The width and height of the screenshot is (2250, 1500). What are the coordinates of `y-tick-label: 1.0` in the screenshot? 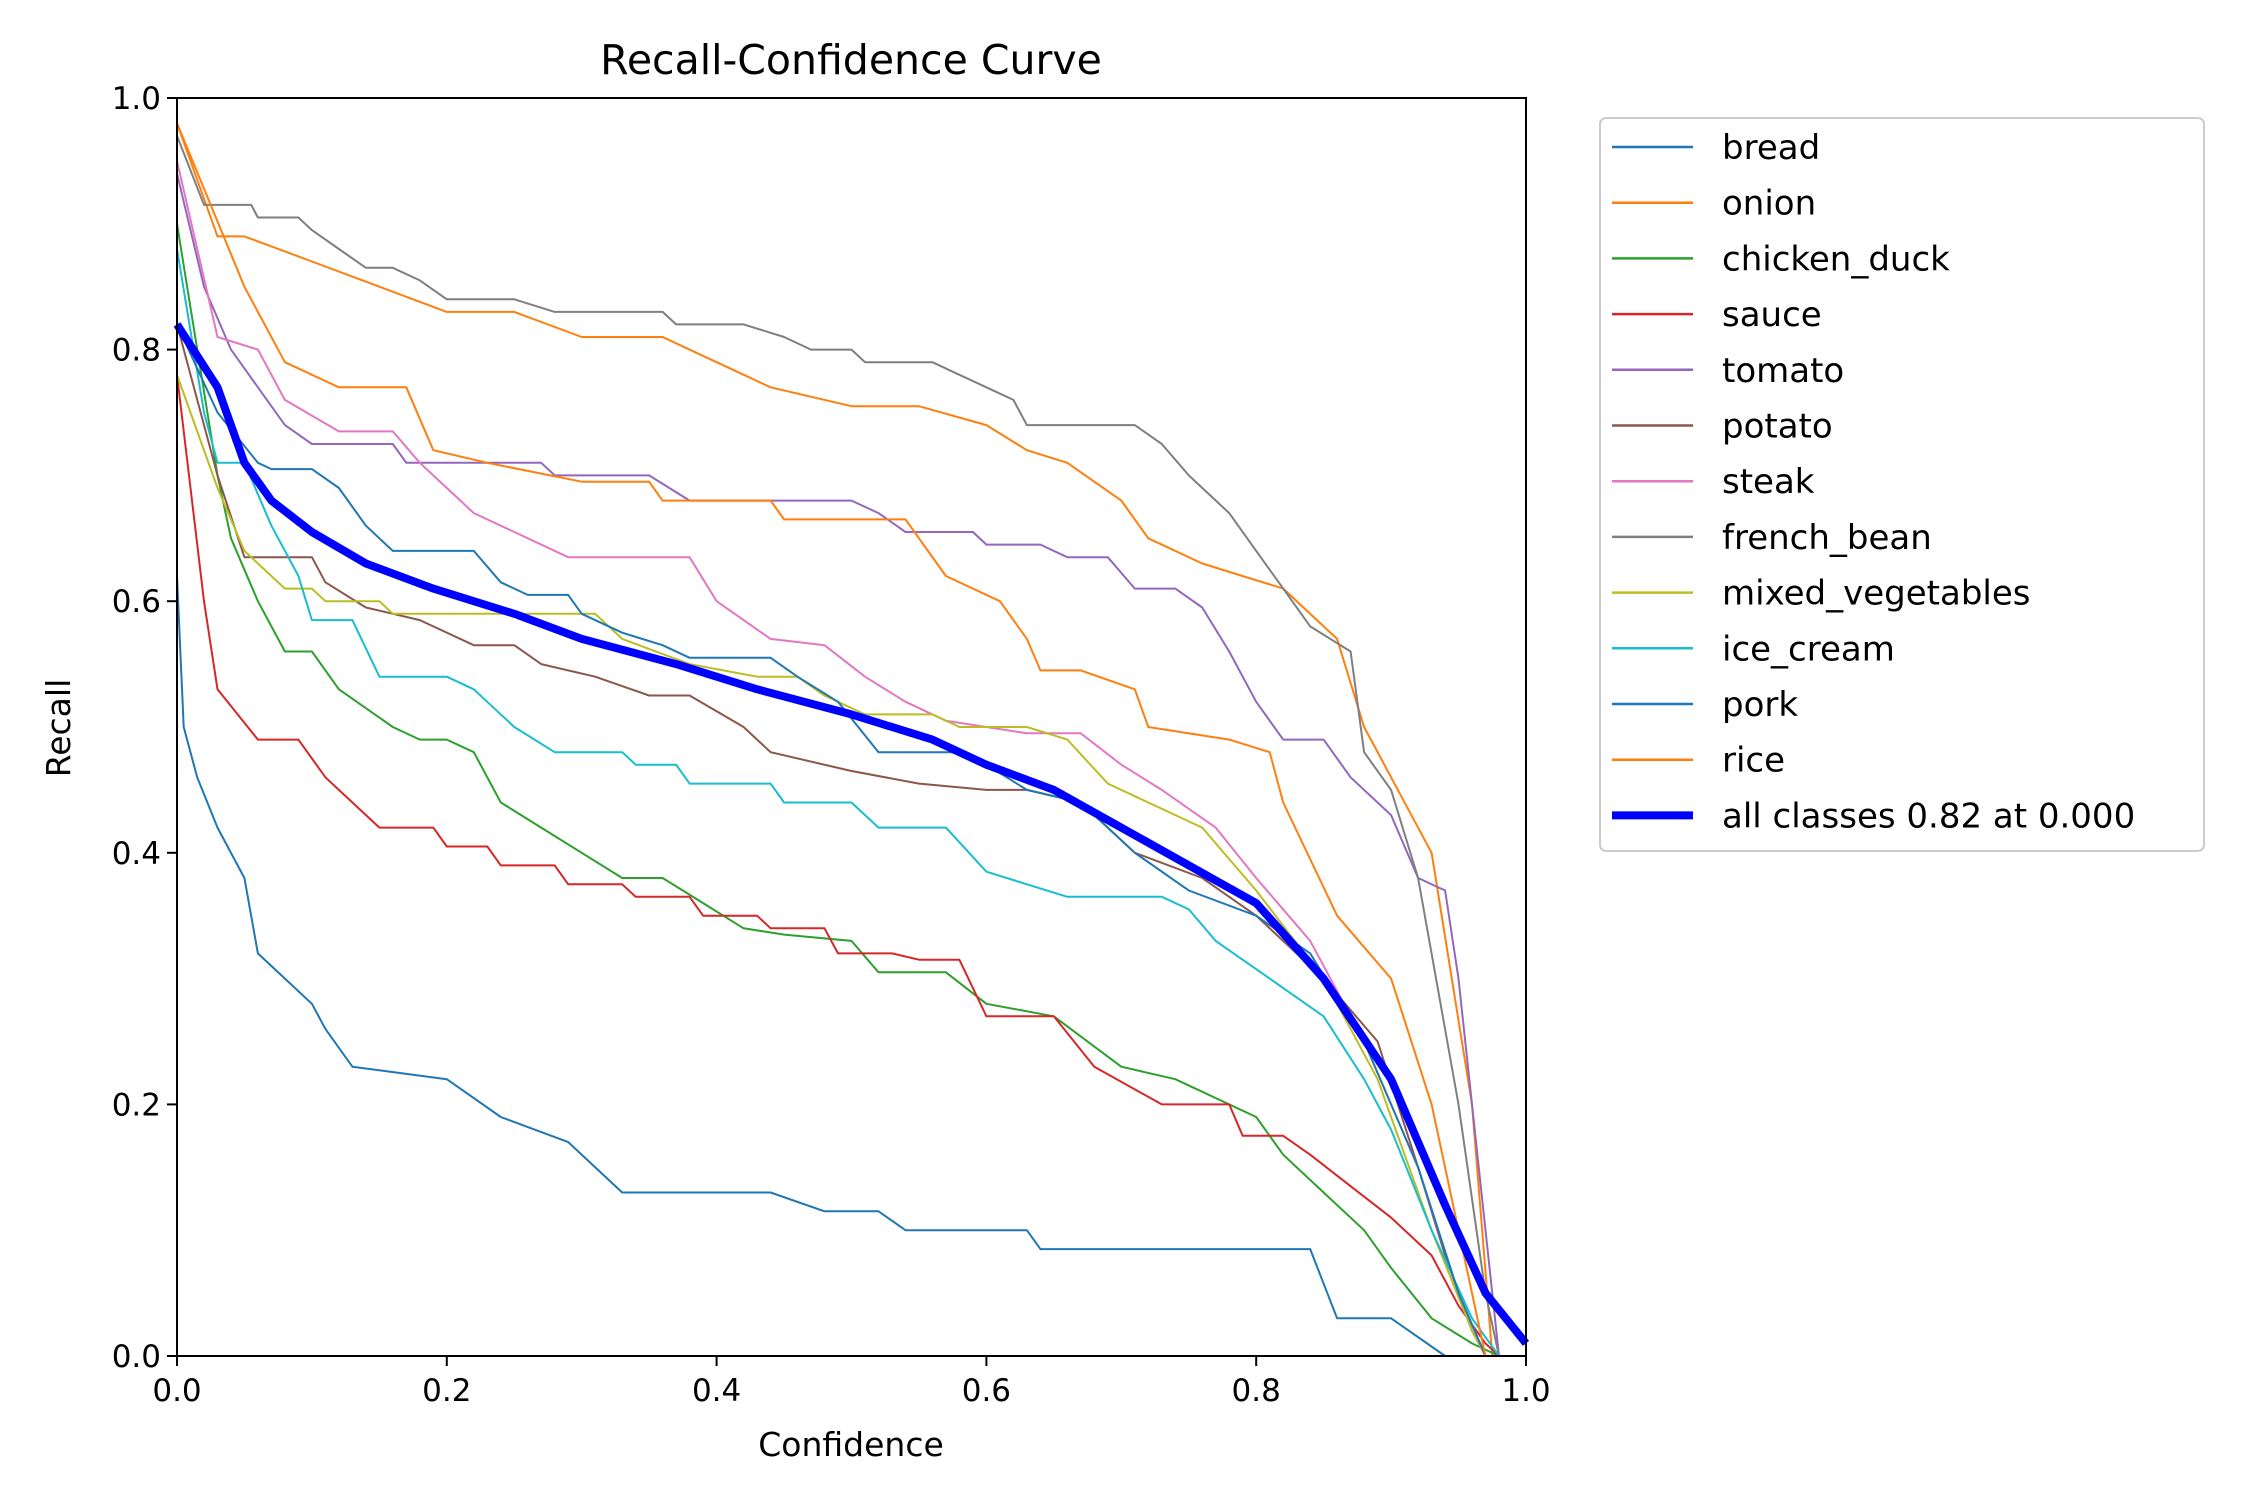 It's located at (136, 99).